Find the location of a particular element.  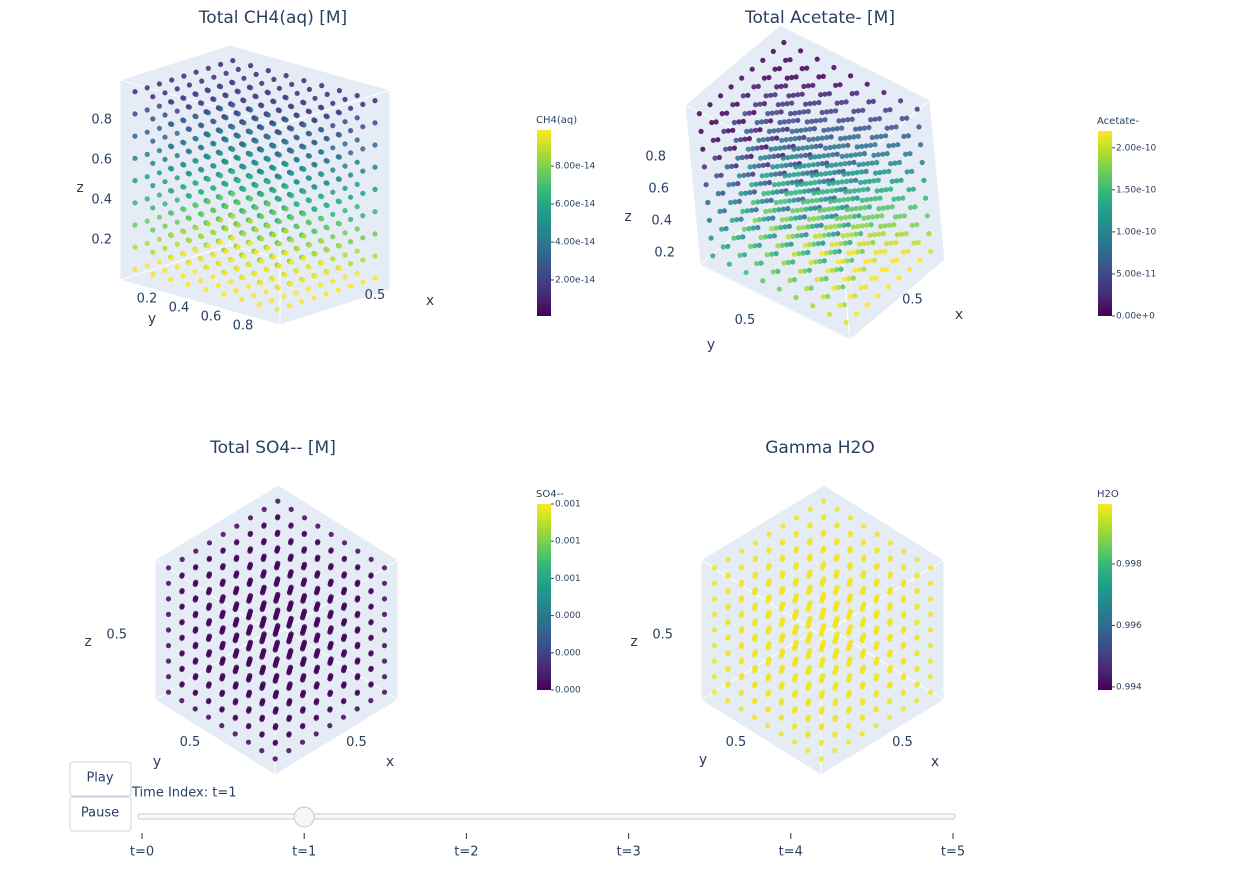

slider-handle is located at coordinates (304, 817).